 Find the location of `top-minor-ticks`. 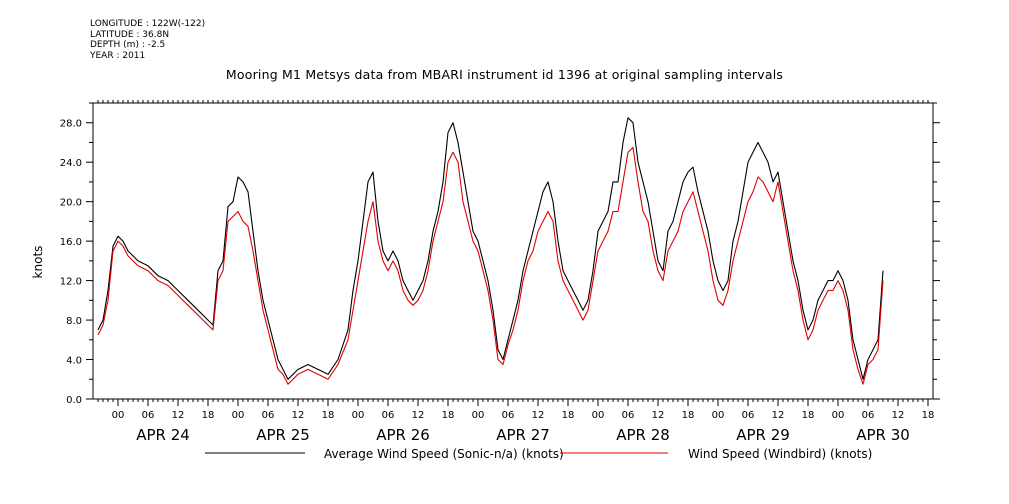

top-minor-ticks is located at coordinates (513, 101).